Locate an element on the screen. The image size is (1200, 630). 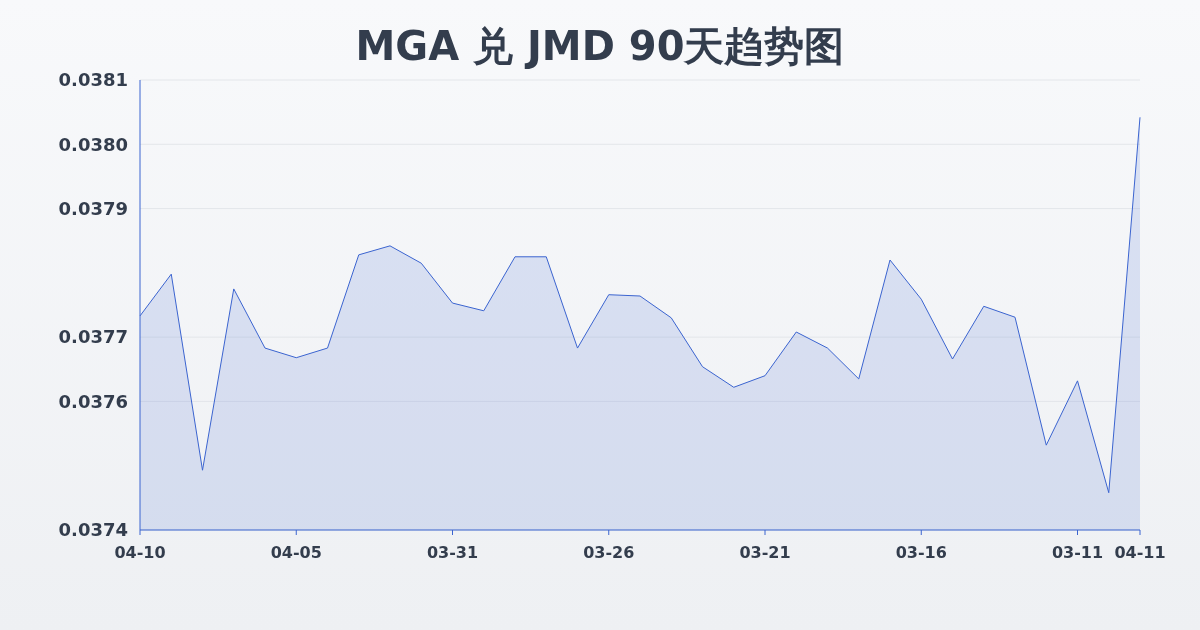
y-tick-label: 0.0379 is located at coordinates (93, 208).